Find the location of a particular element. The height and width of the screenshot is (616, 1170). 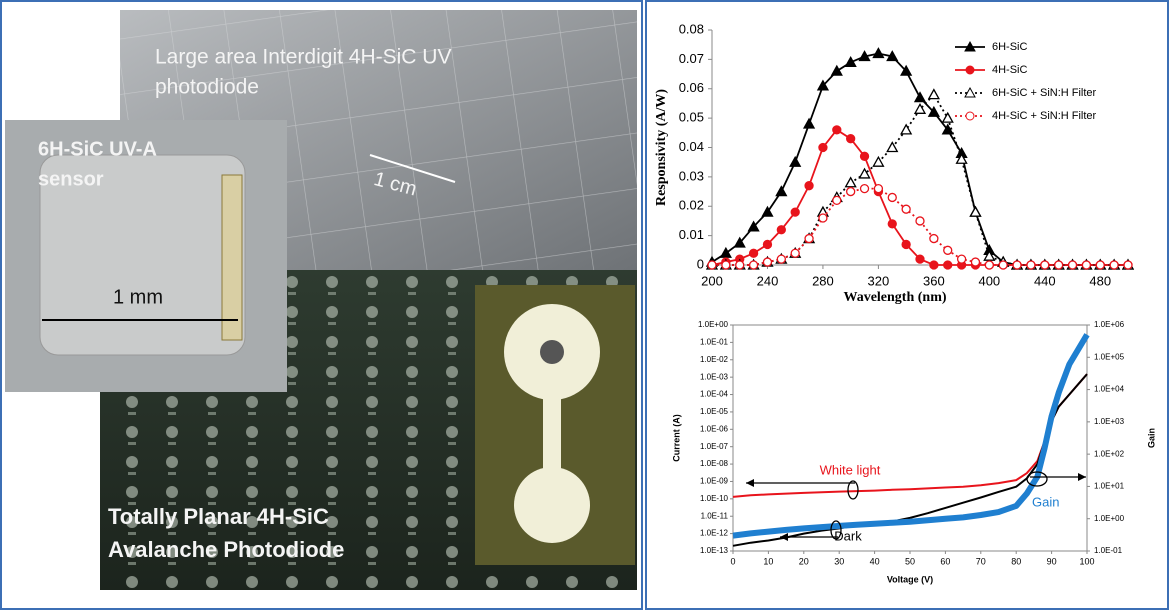

apd-pad is located at coordinates (552, 505).